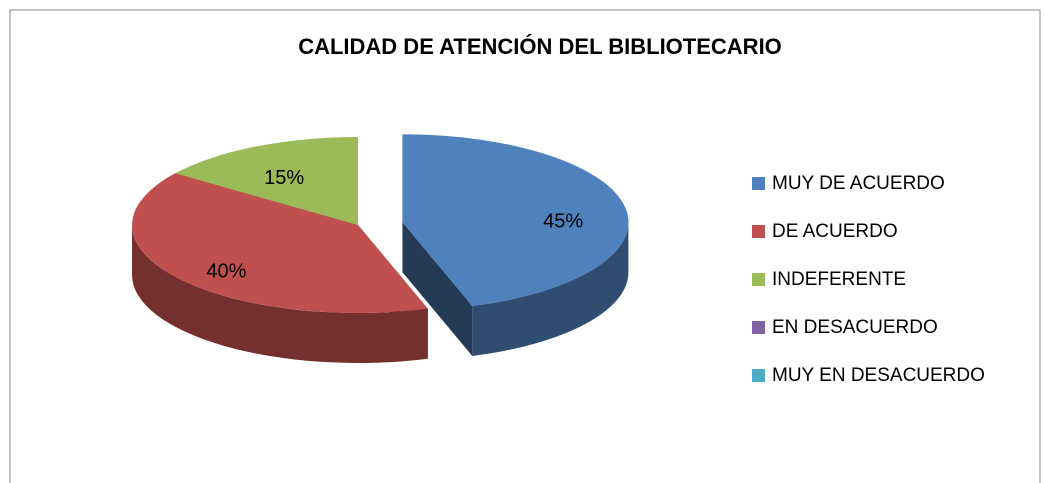 The image size is (1045, 483). What do you see at coordinates (855, 327) in the screenshot?
I see `legend-label: EN DESACUERDO` at bounding box center [855, 327].